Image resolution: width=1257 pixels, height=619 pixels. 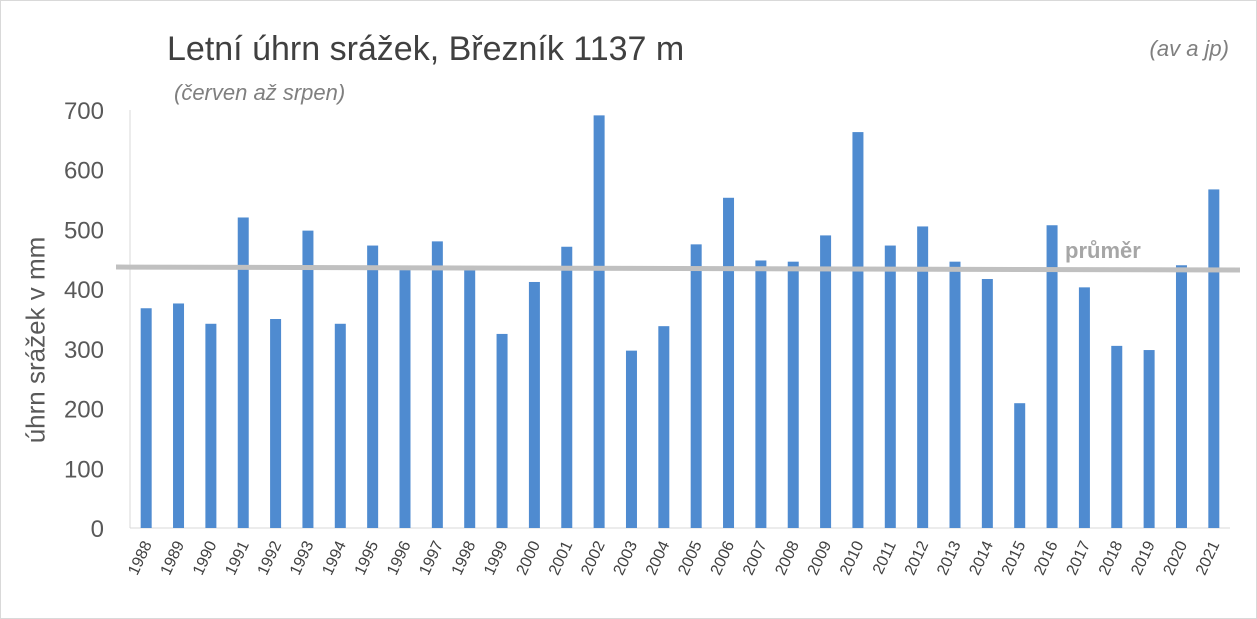 What do you see at coordinates (464, 558) in the screenshot?
I see `x-tick-label: 1998` at bounding box center [464, 558].